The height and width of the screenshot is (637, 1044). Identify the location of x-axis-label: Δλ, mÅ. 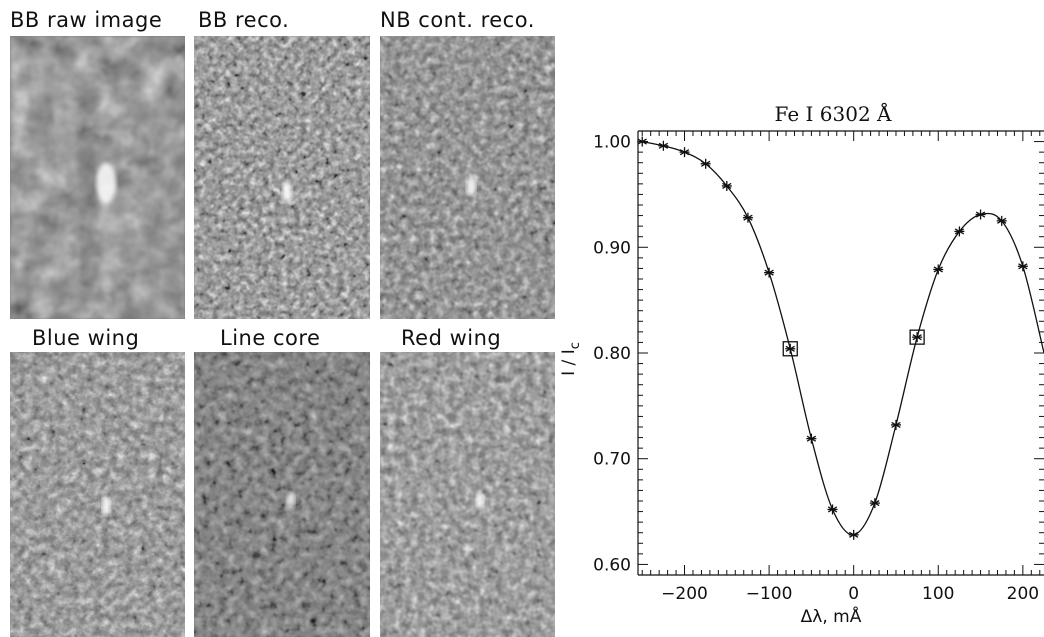
(831, 616).